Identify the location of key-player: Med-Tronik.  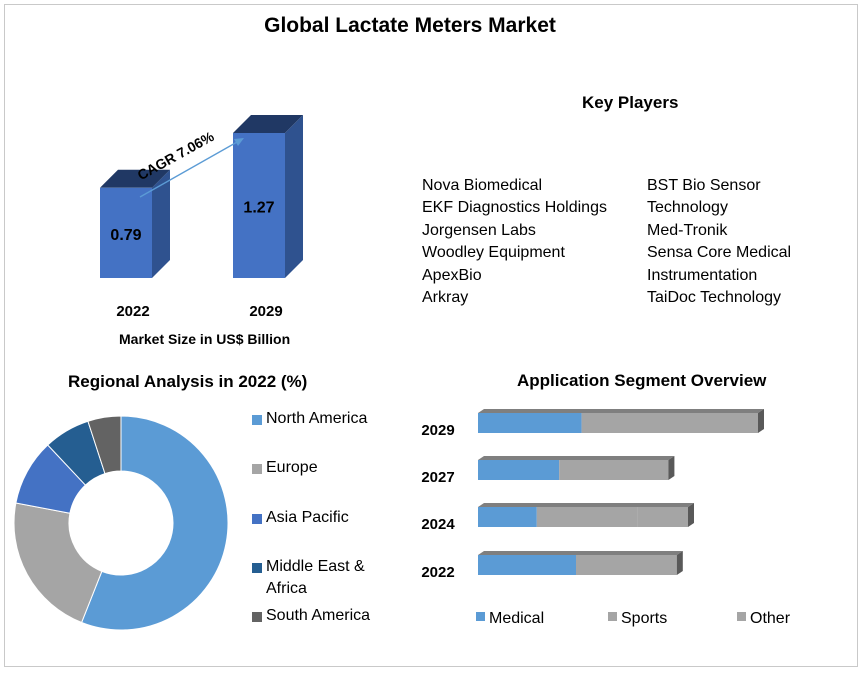
(687, 230).